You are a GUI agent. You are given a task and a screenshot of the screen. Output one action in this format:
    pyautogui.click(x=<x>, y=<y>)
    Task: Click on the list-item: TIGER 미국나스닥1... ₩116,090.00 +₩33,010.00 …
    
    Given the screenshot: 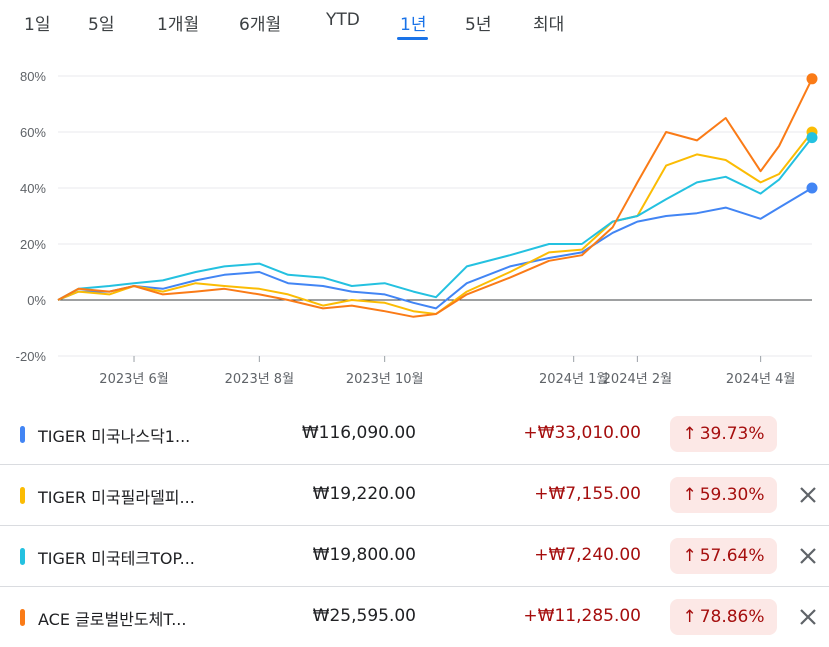 What is the action you would take?
    pyautogui.click(x=414, y=434)
    